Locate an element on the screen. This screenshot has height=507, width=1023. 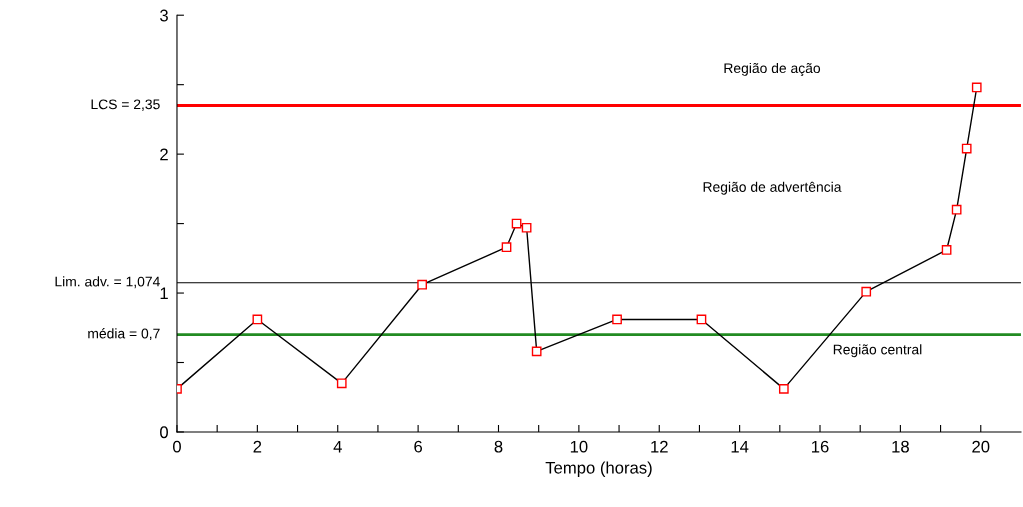
annotation: Região central is located at coordinates (877, 351).